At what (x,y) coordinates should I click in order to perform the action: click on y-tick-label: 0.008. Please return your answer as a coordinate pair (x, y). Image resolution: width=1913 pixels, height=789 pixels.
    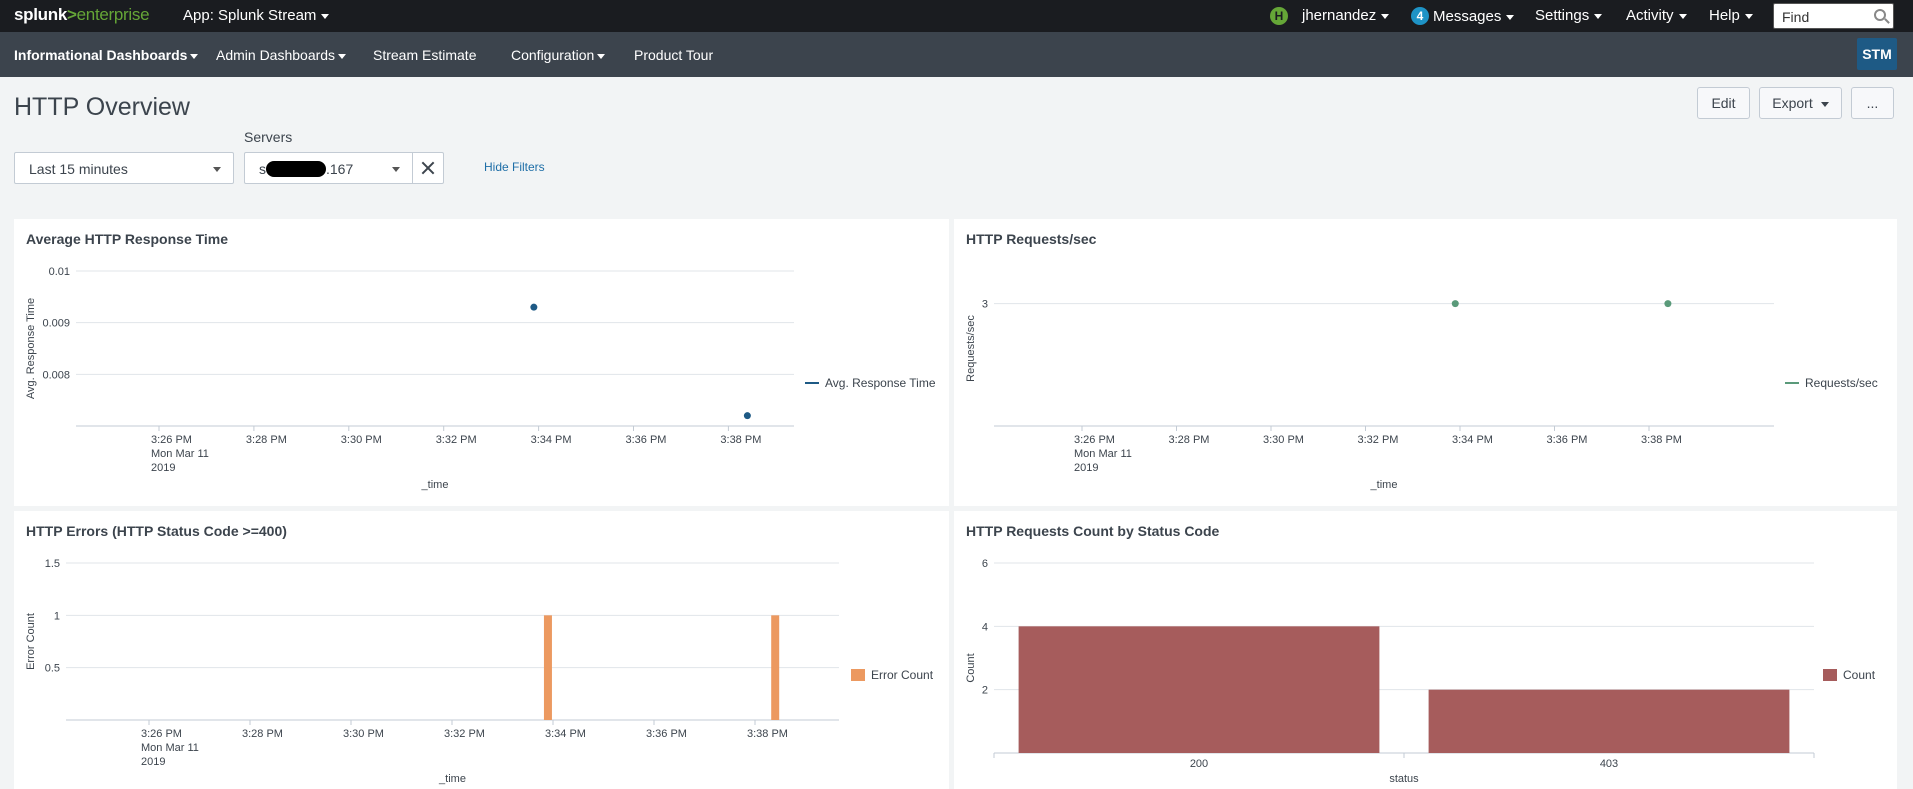
    Looking at the image, I should click on (56, 375).